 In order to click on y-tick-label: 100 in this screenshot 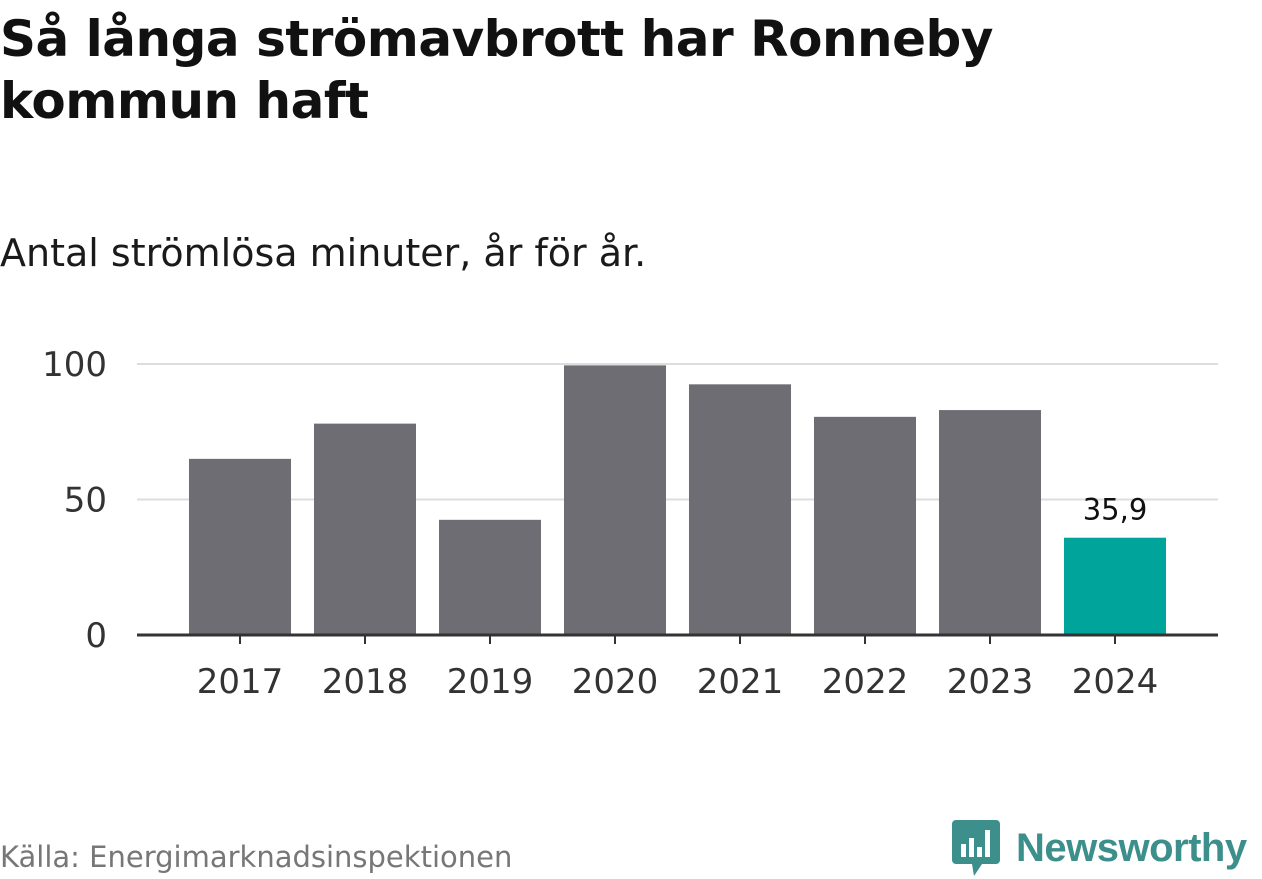, I will do `click(74, 365)`.